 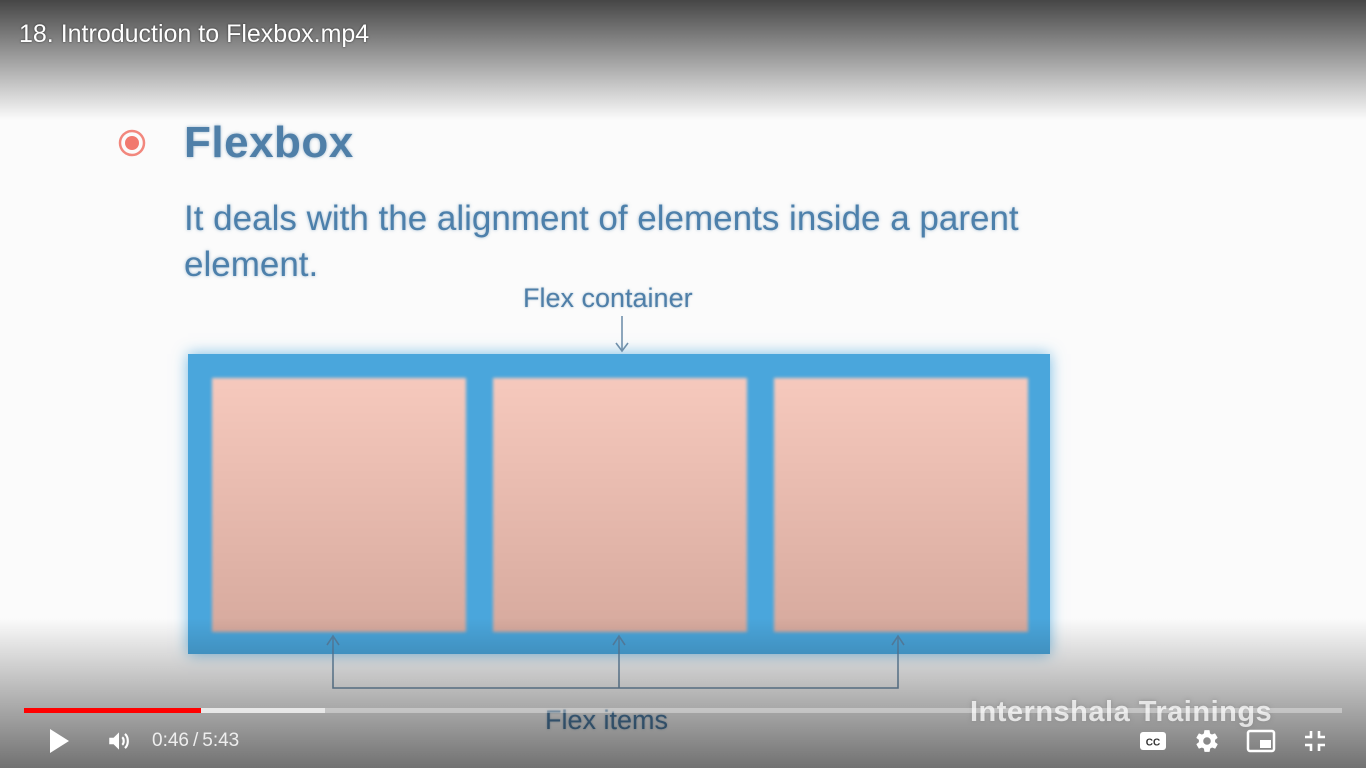 I want to click on settings-button, so click(x=1207, y=741).